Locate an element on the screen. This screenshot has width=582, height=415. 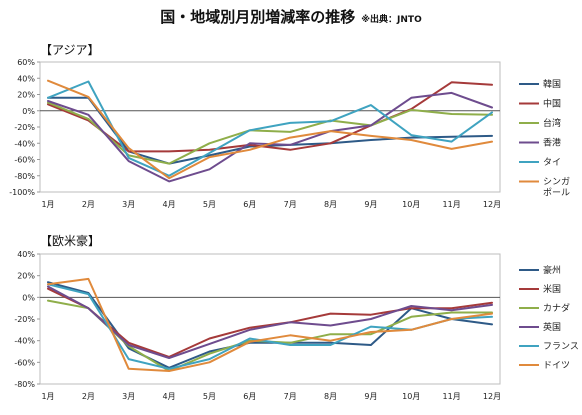
west-xtick-label: 4月 is located at coordinates (169, 396).